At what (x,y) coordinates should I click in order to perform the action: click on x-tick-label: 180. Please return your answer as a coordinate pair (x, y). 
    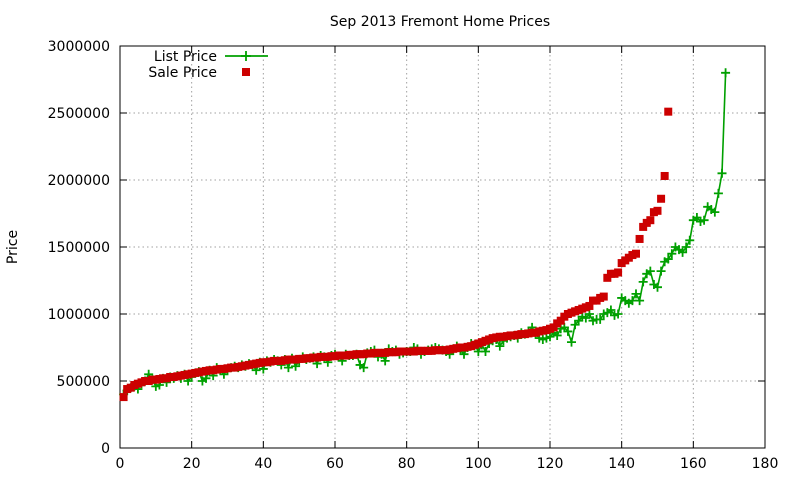
    Looking at the image, I should click on (765, 464).